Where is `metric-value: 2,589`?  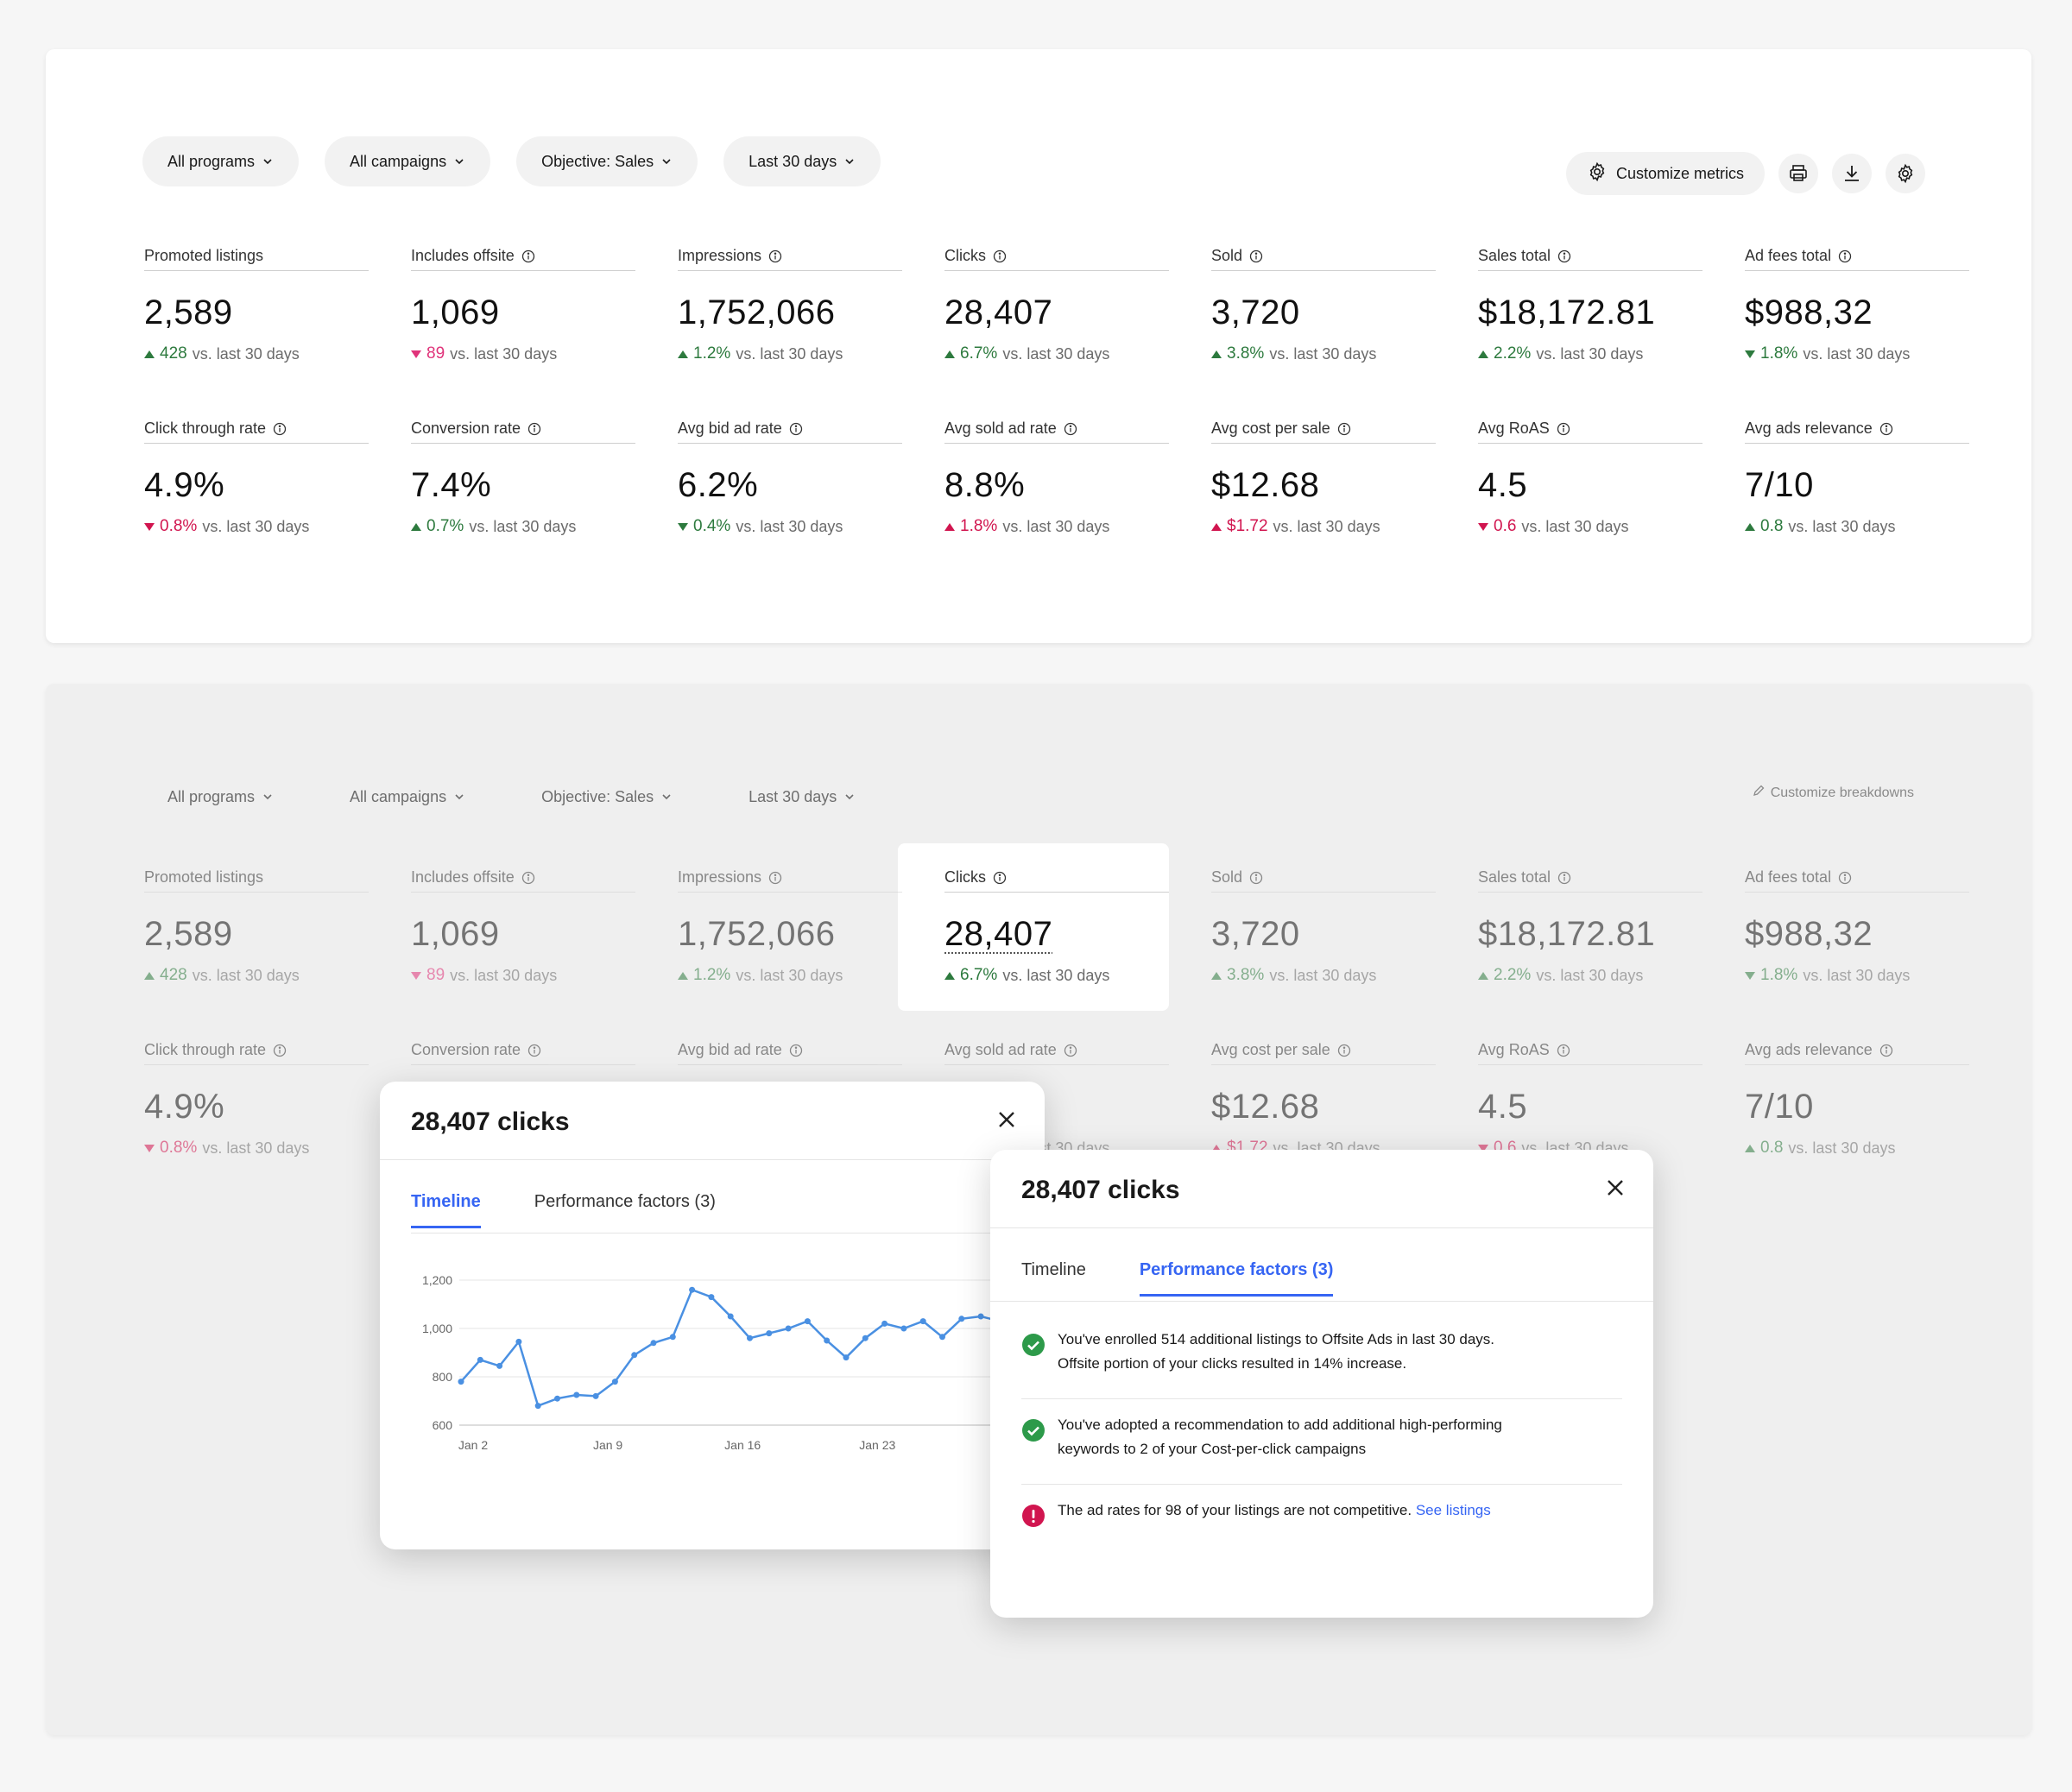 metric-value: 2,589 is located at coordinates (188, 934).